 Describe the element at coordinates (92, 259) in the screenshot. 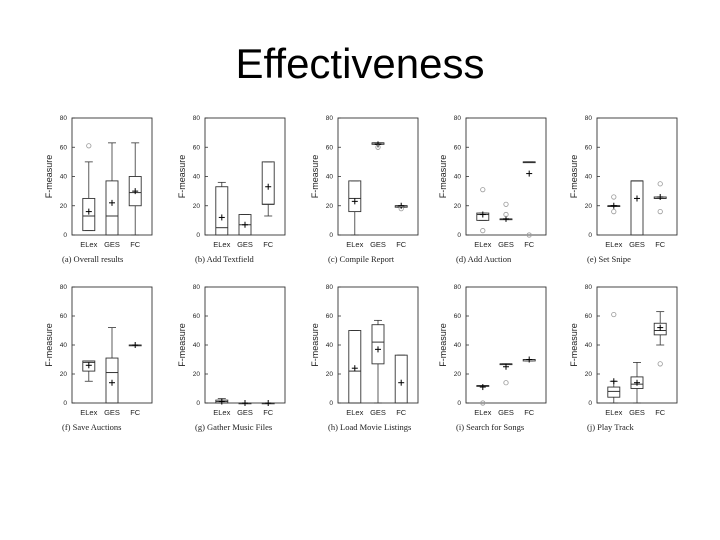

I see `chart-caption: (a) Overall results` at that location.